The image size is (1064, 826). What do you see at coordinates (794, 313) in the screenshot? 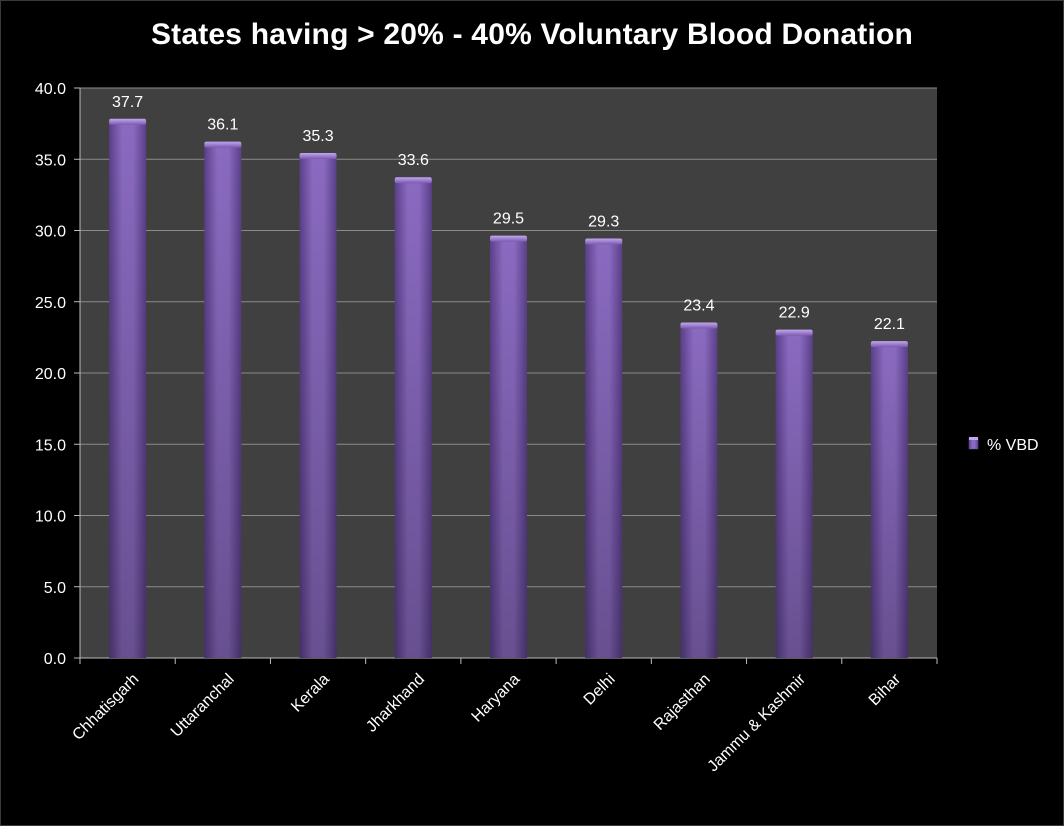
I see `data-label: 22.9` at bounding box center [794, 313].